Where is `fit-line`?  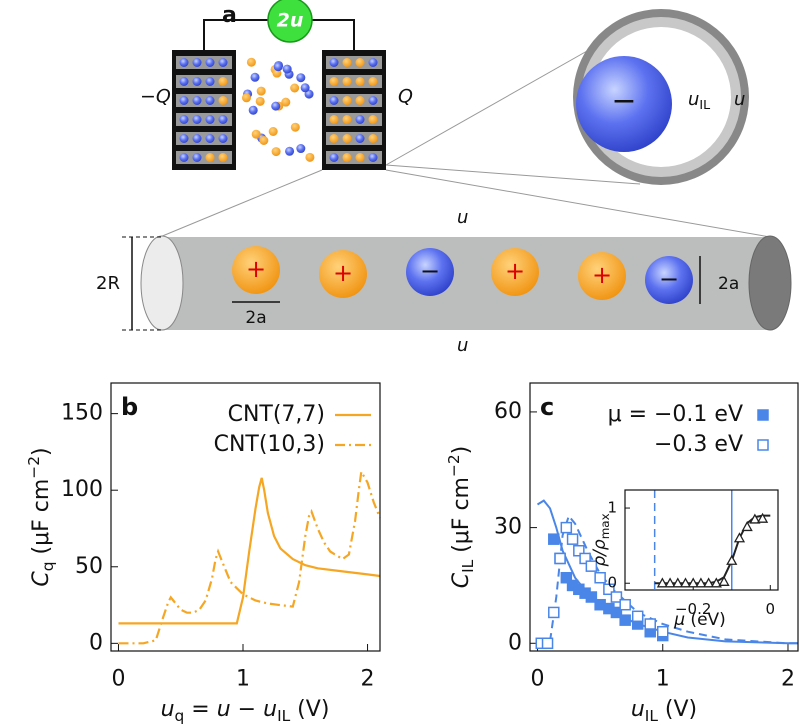 fit-line is located at coordinates (667, 579).